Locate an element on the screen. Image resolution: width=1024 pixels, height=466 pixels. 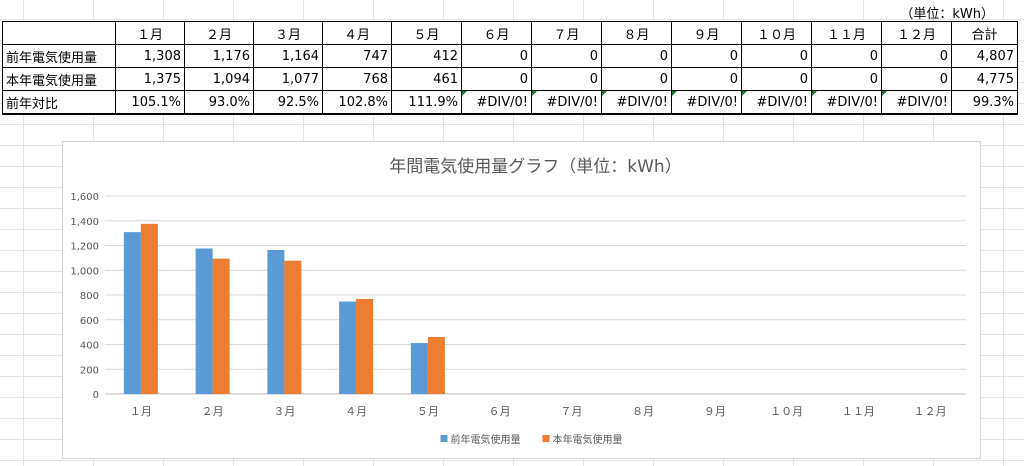
table-cell: 1,176 is located at coordinates (219, 56).